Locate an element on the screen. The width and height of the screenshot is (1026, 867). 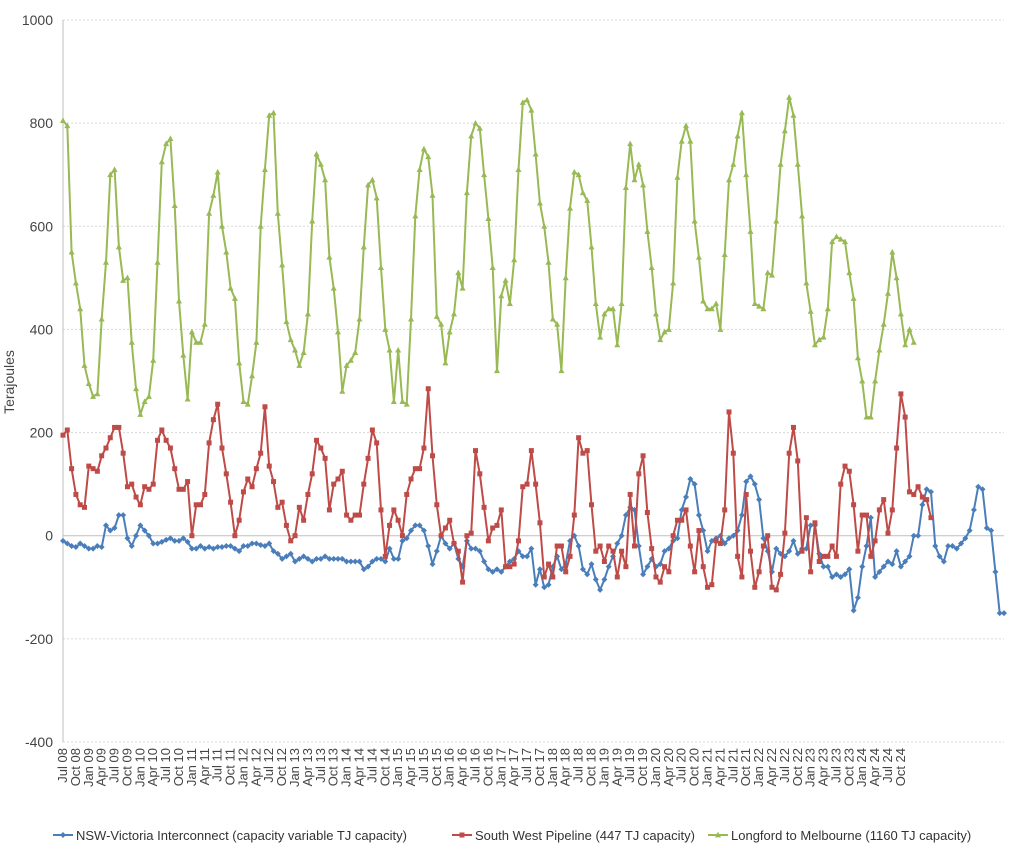
x-tick-label: Apr 20 is located at coordinates (668, 767).